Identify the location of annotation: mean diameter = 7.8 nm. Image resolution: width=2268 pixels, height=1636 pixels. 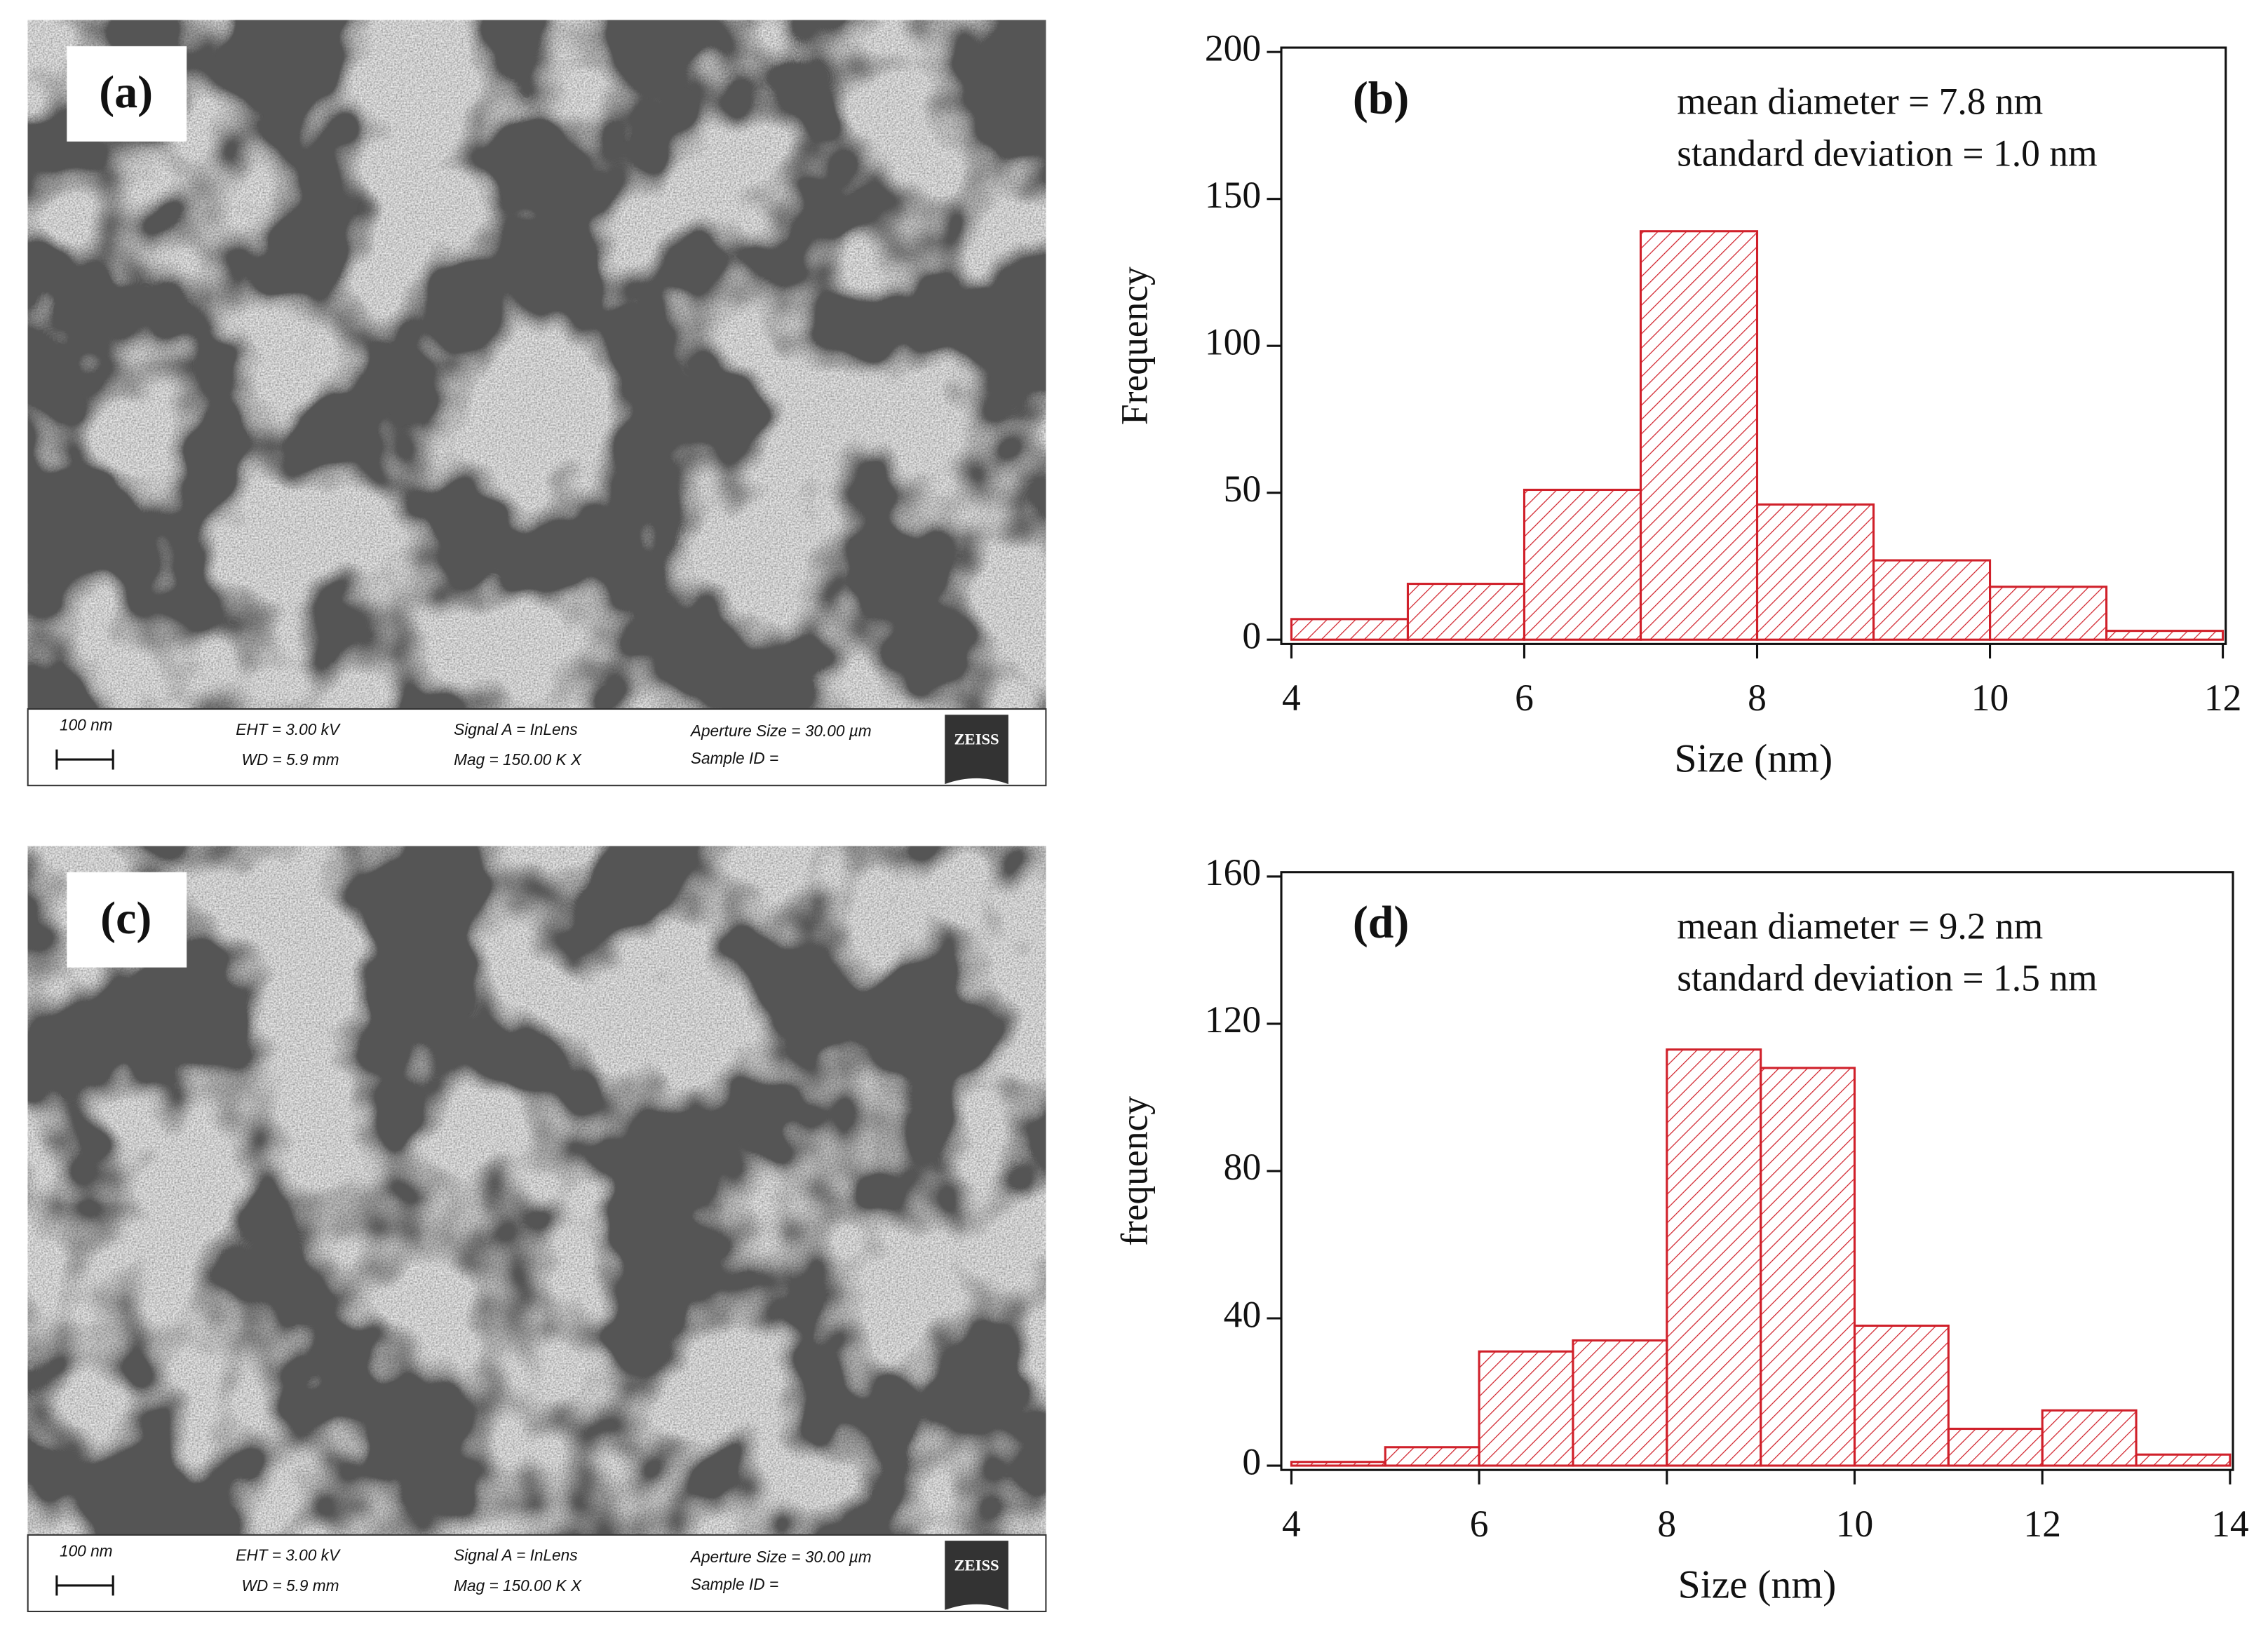
(1860, 102).